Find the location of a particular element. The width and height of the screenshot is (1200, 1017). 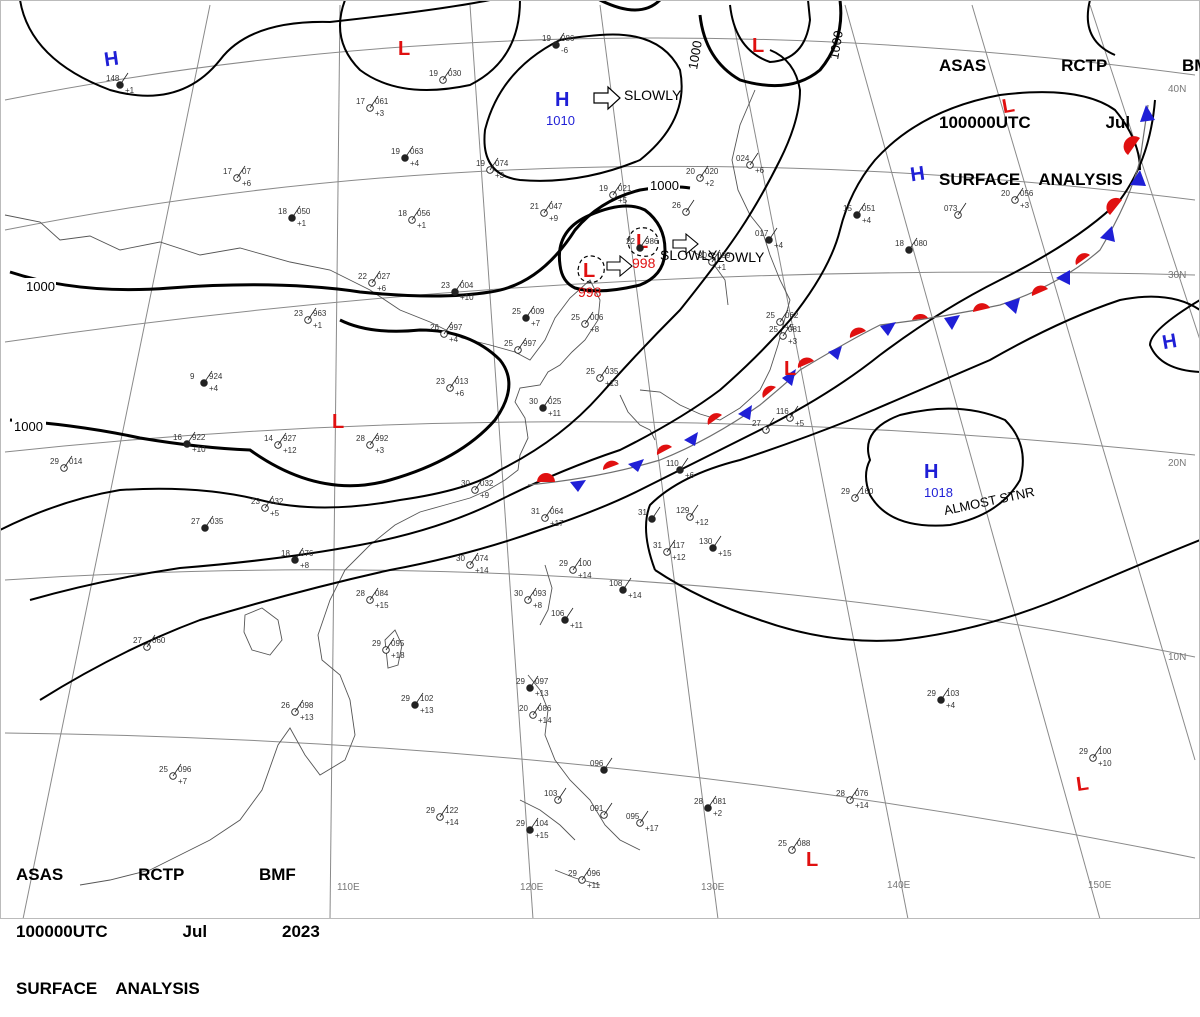

station-pressure: 086 is located at coordinates (545, 708).